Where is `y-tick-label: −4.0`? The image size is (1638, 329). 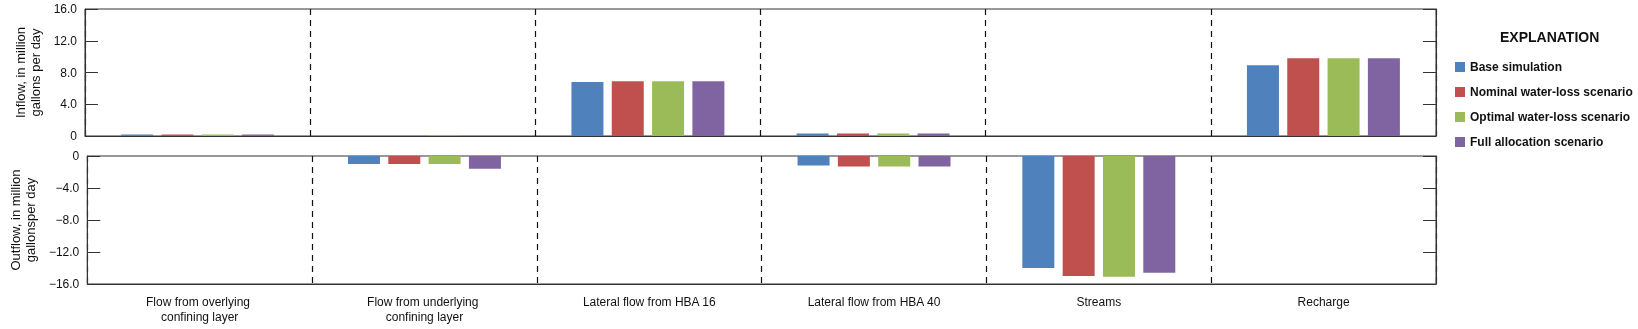 y-tick-label: −4.0 is located at coordinates (67, 188).